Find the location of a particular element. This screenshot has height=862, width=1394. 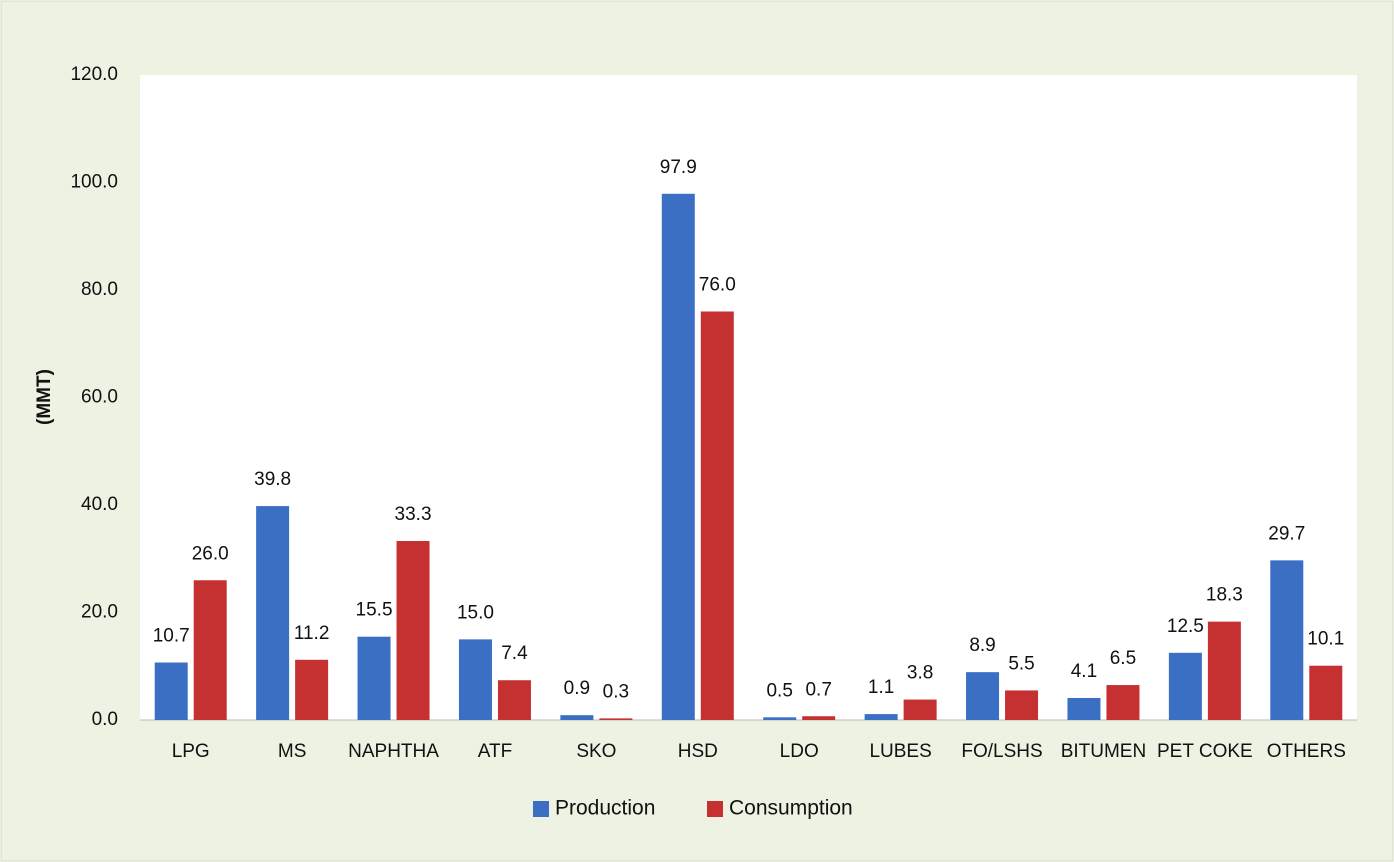

x-tick-label: LPG is located at coordinates (191, 751).